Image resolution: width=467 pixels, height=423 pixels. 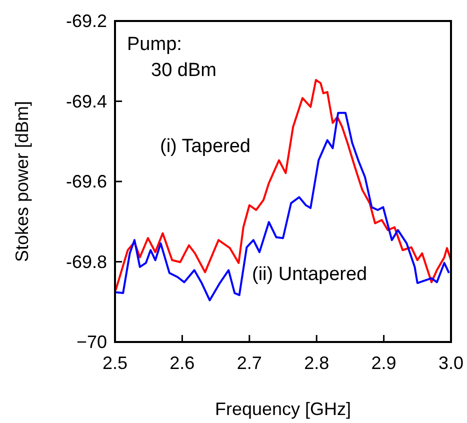 What do you see at coordinates (91, 342) in the screenshot?
I see `y-tick-label: −70` at bounding box center [91, 342].